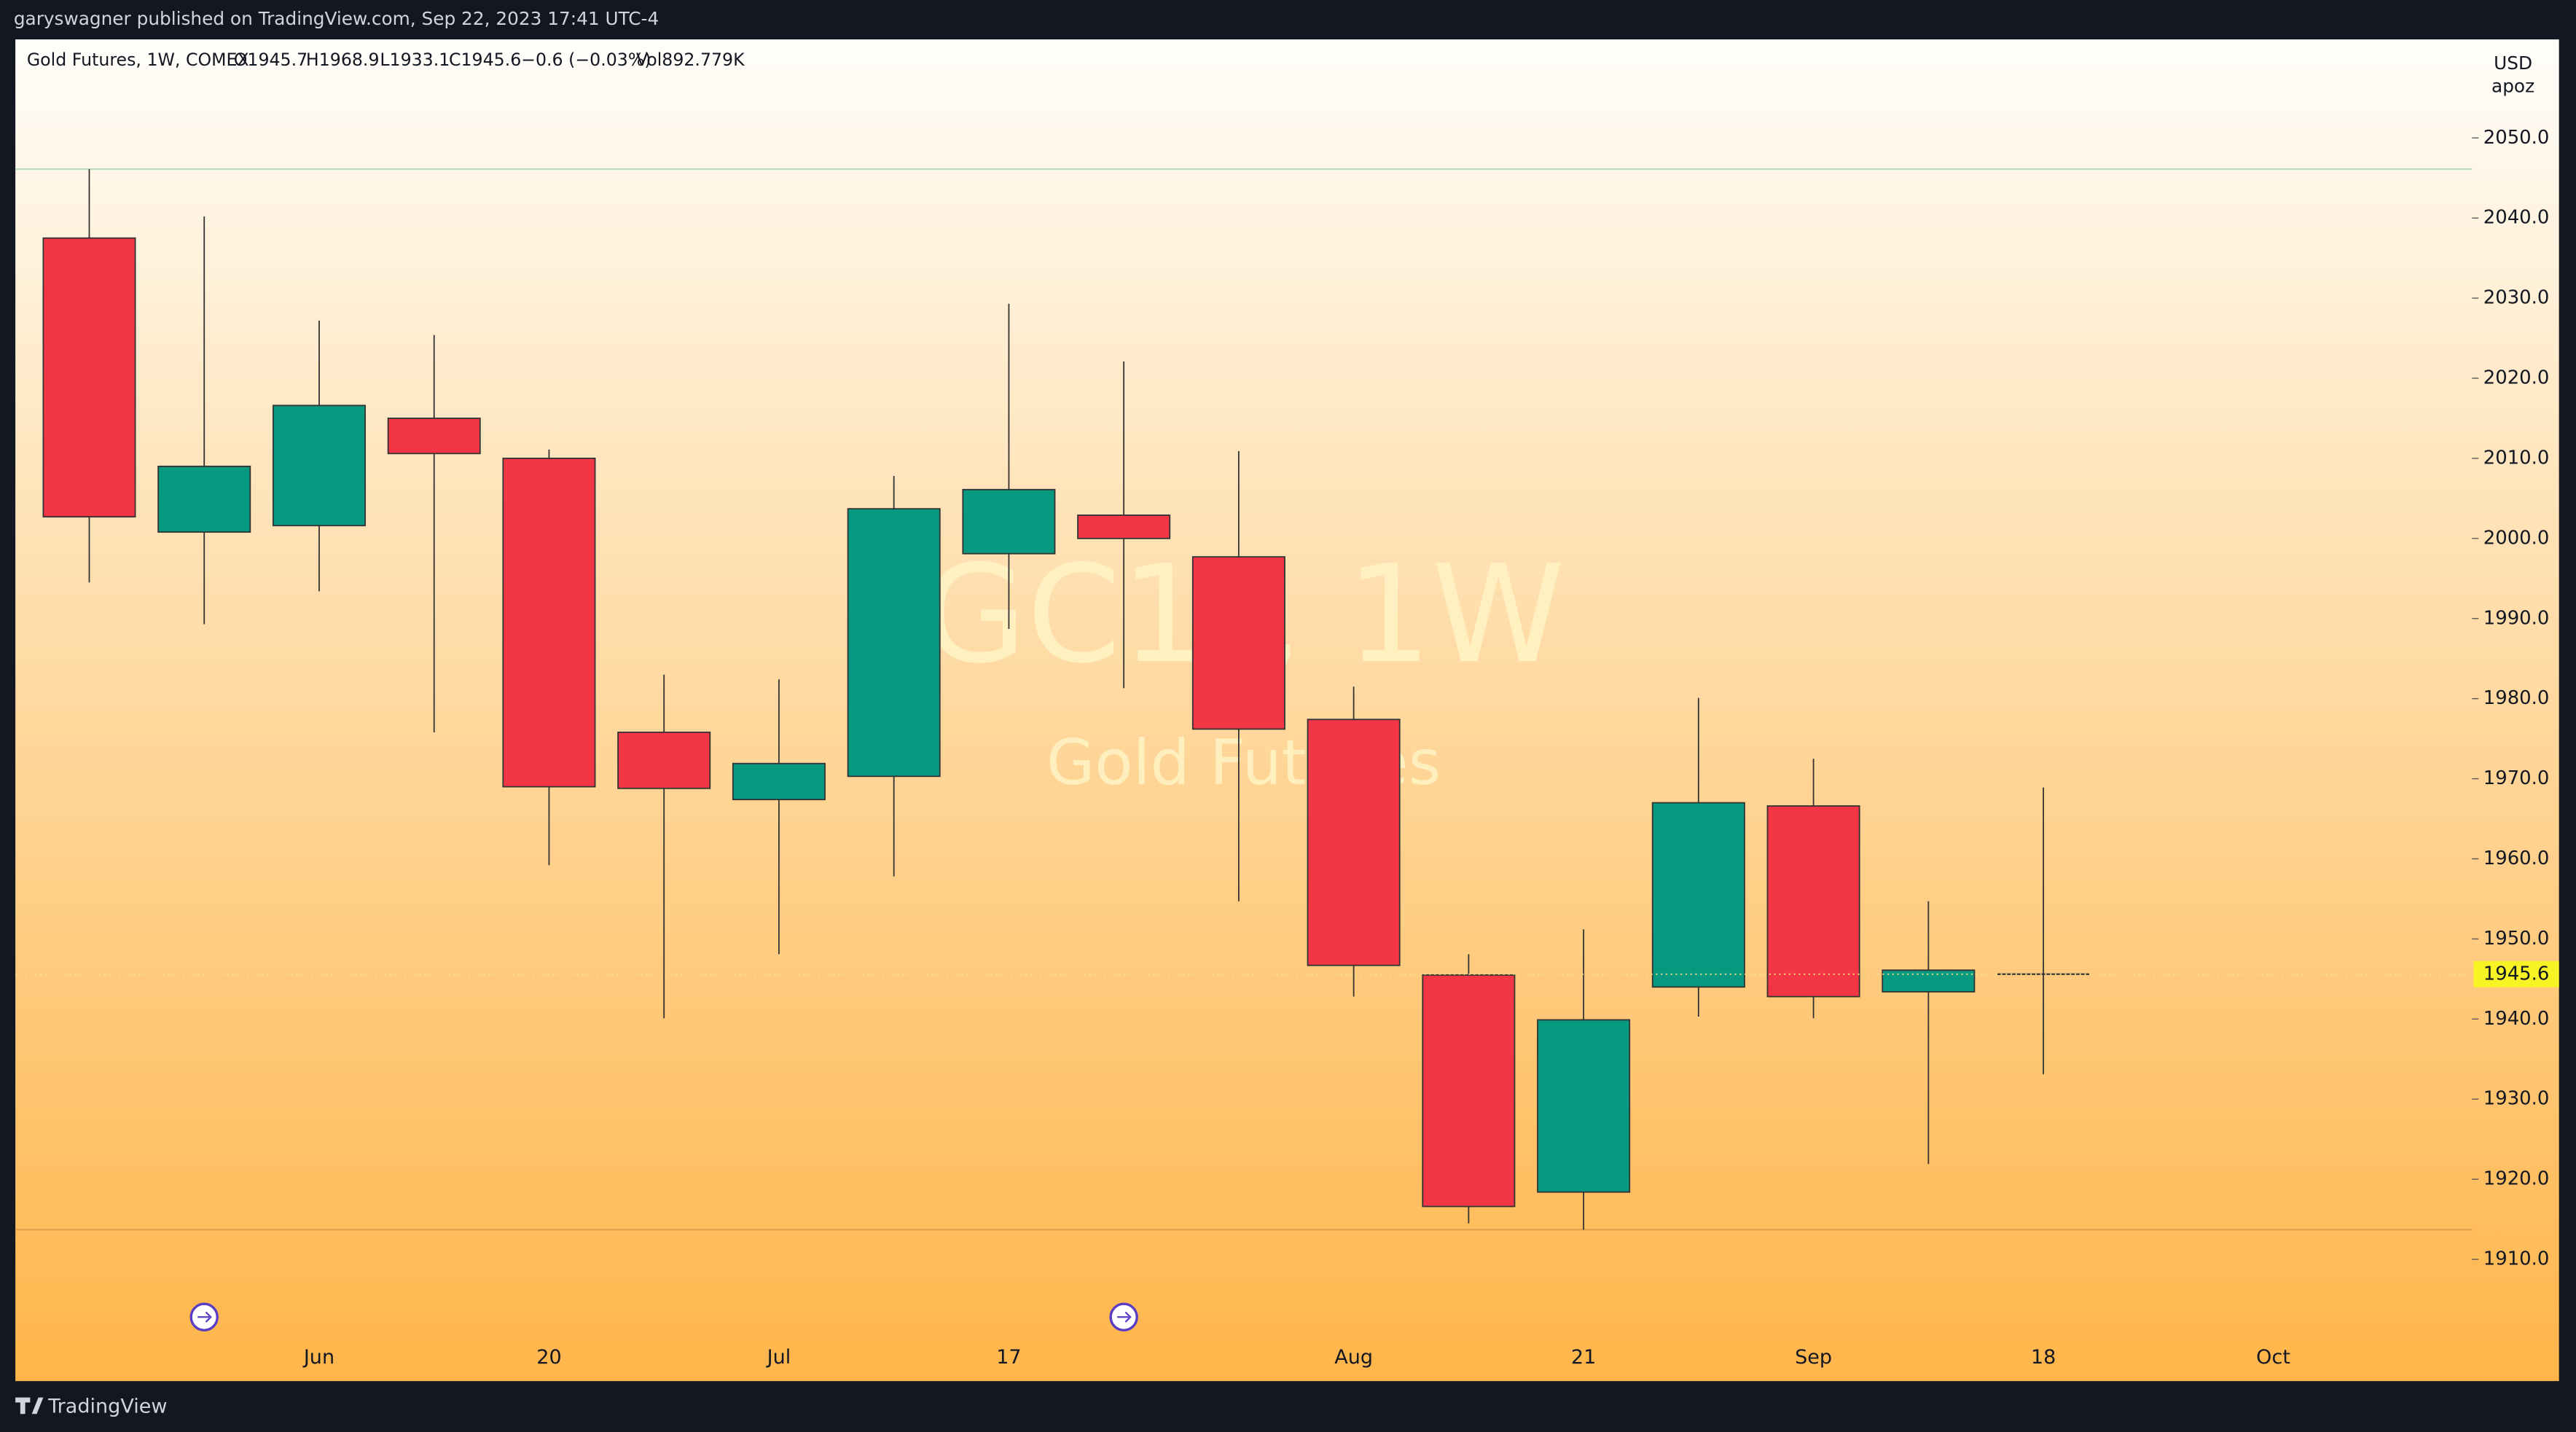 Image resolution: width=2576 pixels, height=1432 pixels. What do you see at coordinates (690, 60) in the screenshot?
I see `legend-item: Vol892.779K` at bounding box center [690, 60].